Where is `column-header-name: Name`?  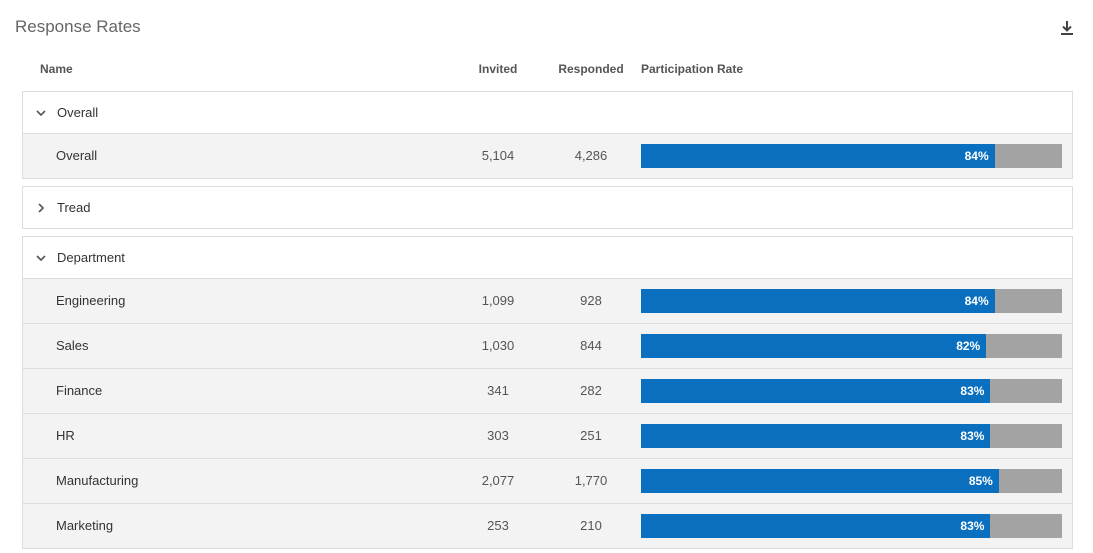
column-header-name: Name is located at coordinates (56, 69).